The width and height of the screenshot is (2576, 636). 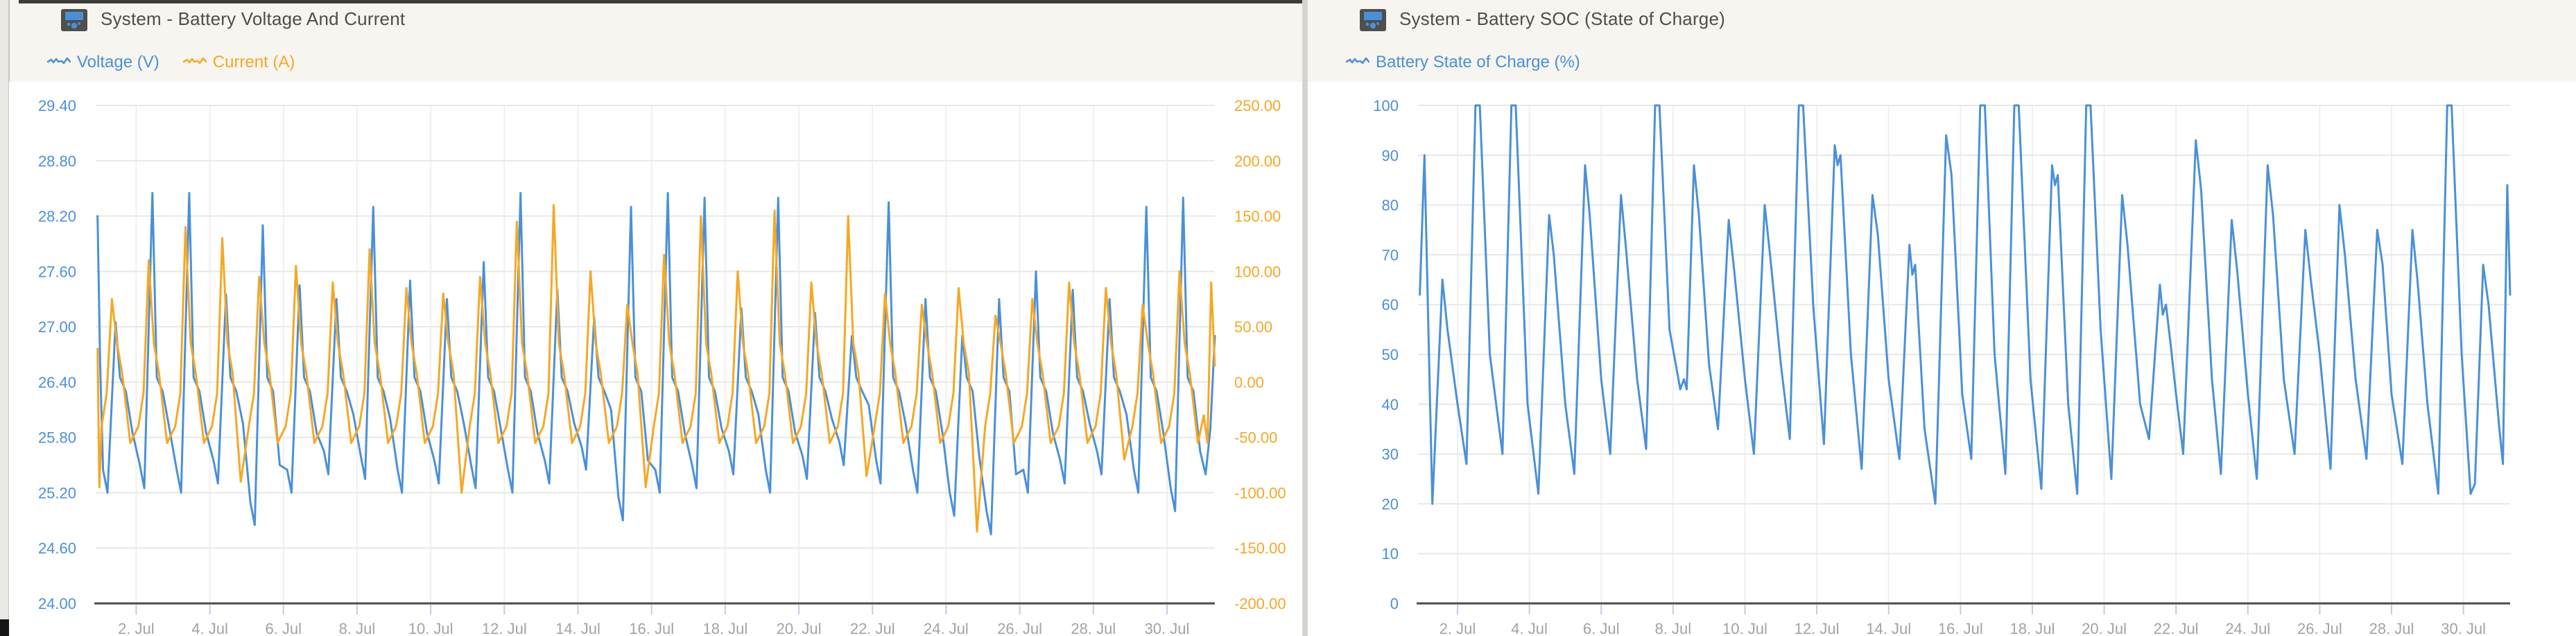 What do you see at coordinates (1390, 255) in the screenshot?
I see `y-axis-label: 70` at bounding box center [1390, 255].